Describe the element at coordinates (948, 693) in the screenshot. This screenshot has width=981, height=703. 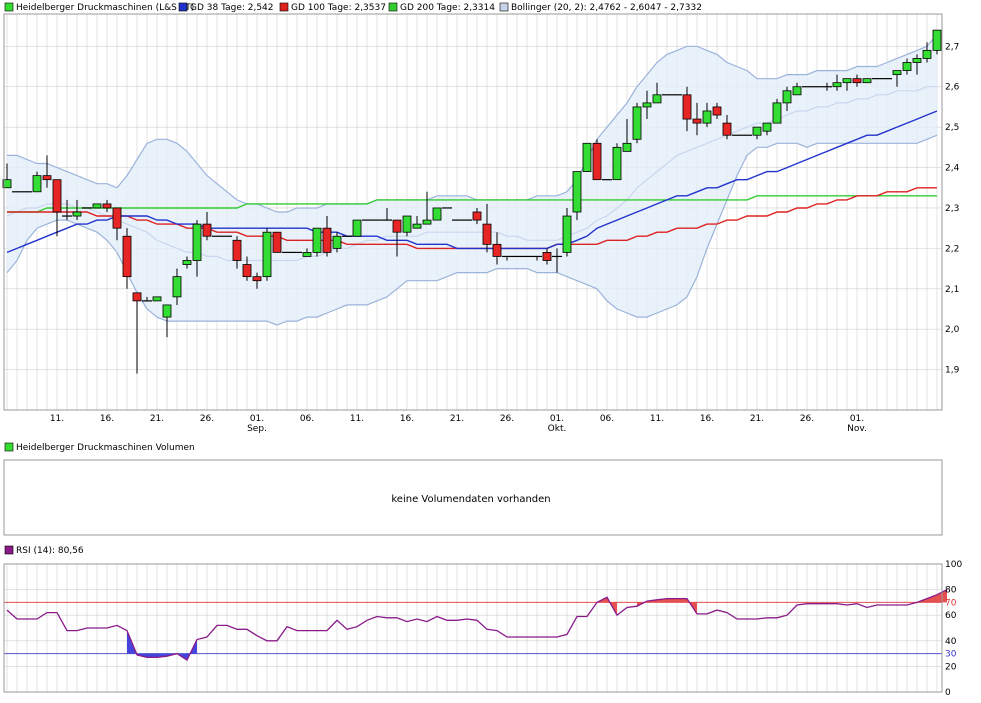
I see `rsi-tick-label: 0` at that location.